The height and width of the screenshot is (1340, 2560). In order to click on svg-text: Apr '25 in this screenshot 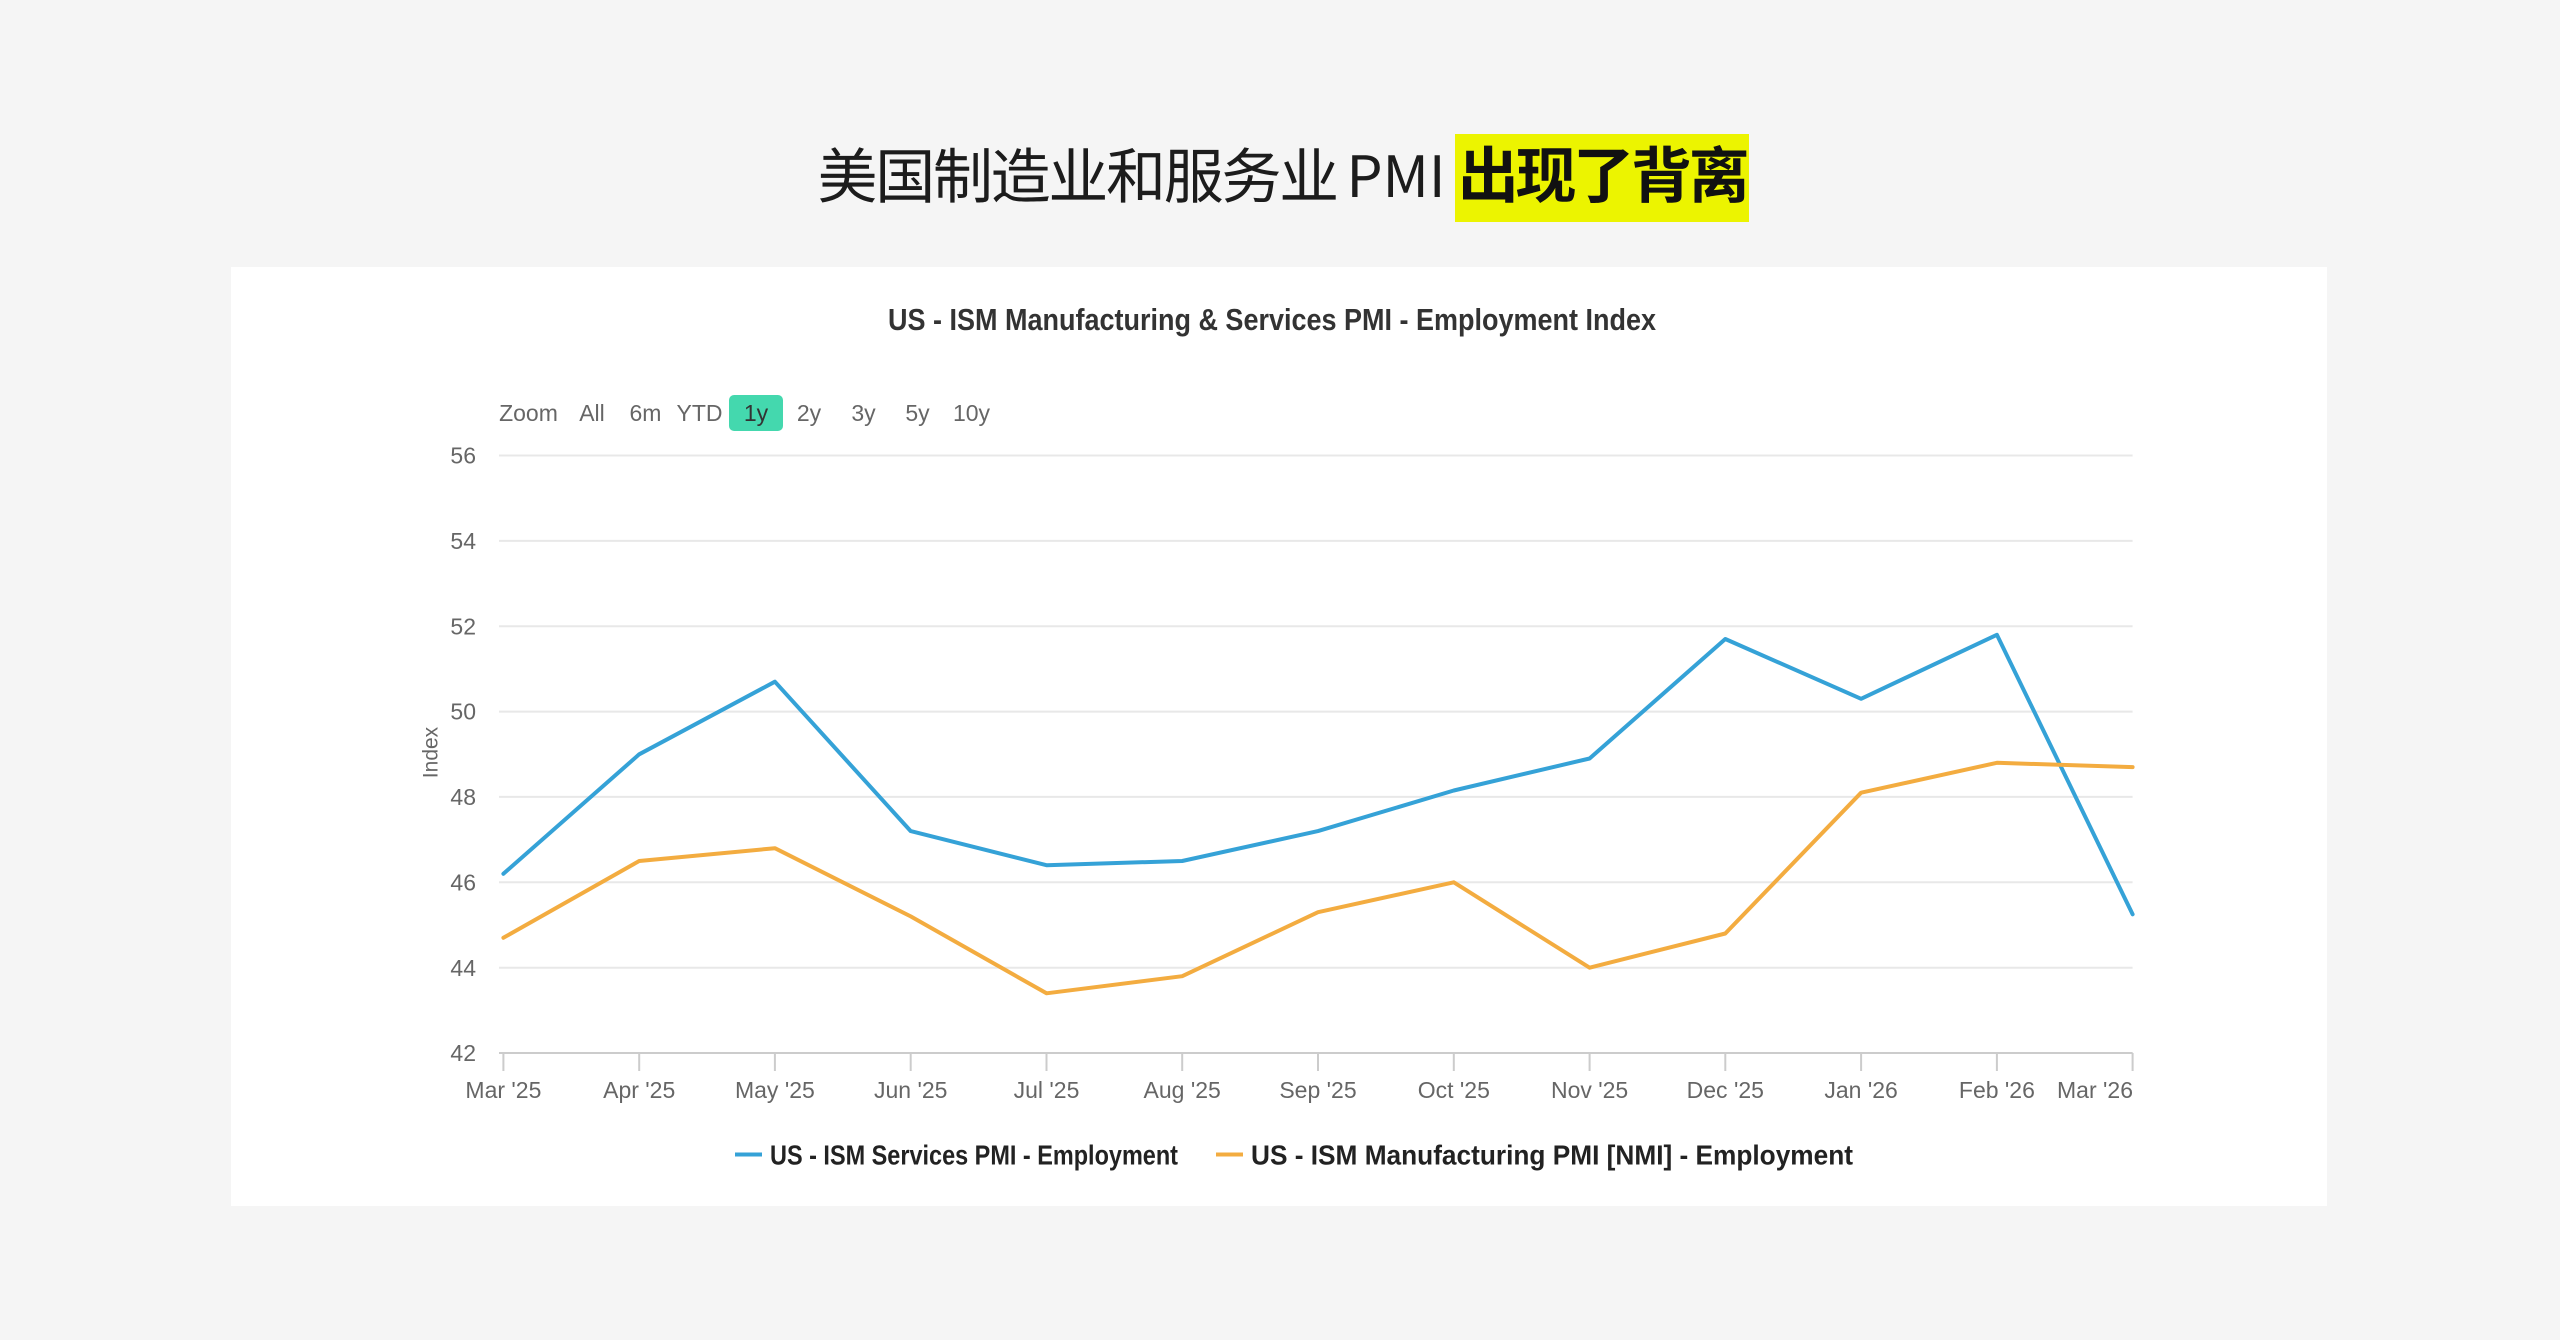, I will do `click(639, 1090)`.